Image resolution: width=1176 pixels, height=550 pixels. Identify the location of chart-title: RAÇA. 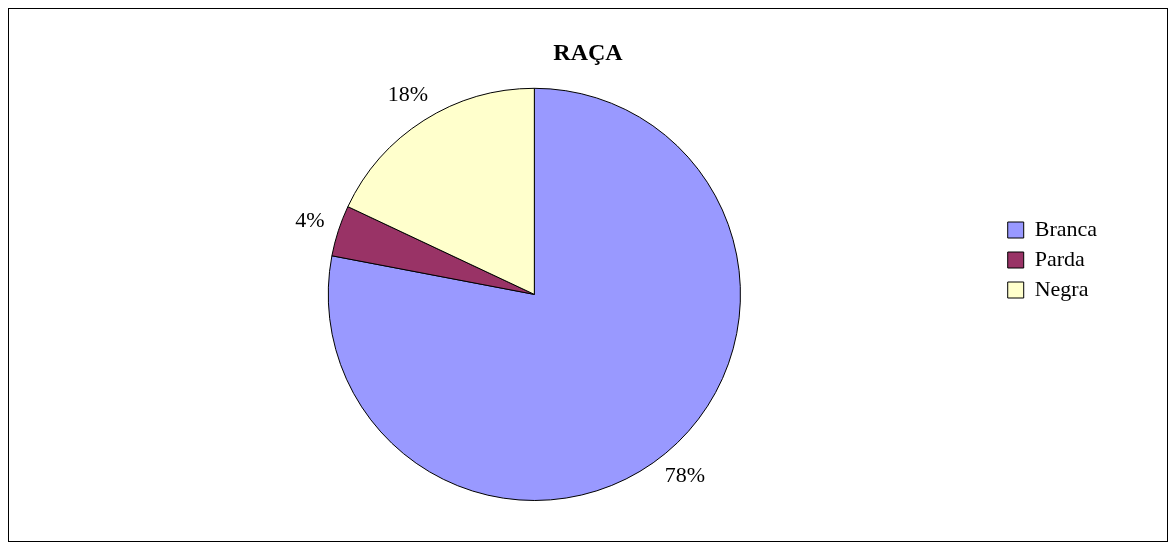
(588, 51).